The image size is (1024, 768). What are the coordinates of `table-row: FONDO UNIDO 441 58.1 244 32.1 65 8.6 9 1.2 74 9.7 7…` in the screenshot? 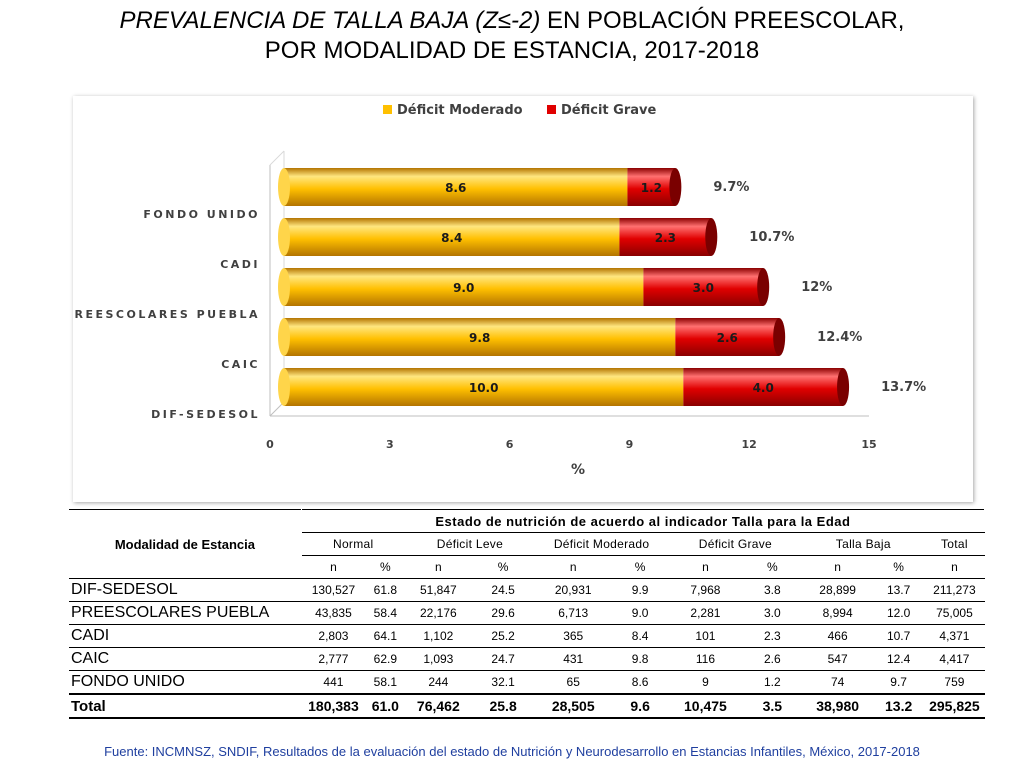 It's located at (527, 682).